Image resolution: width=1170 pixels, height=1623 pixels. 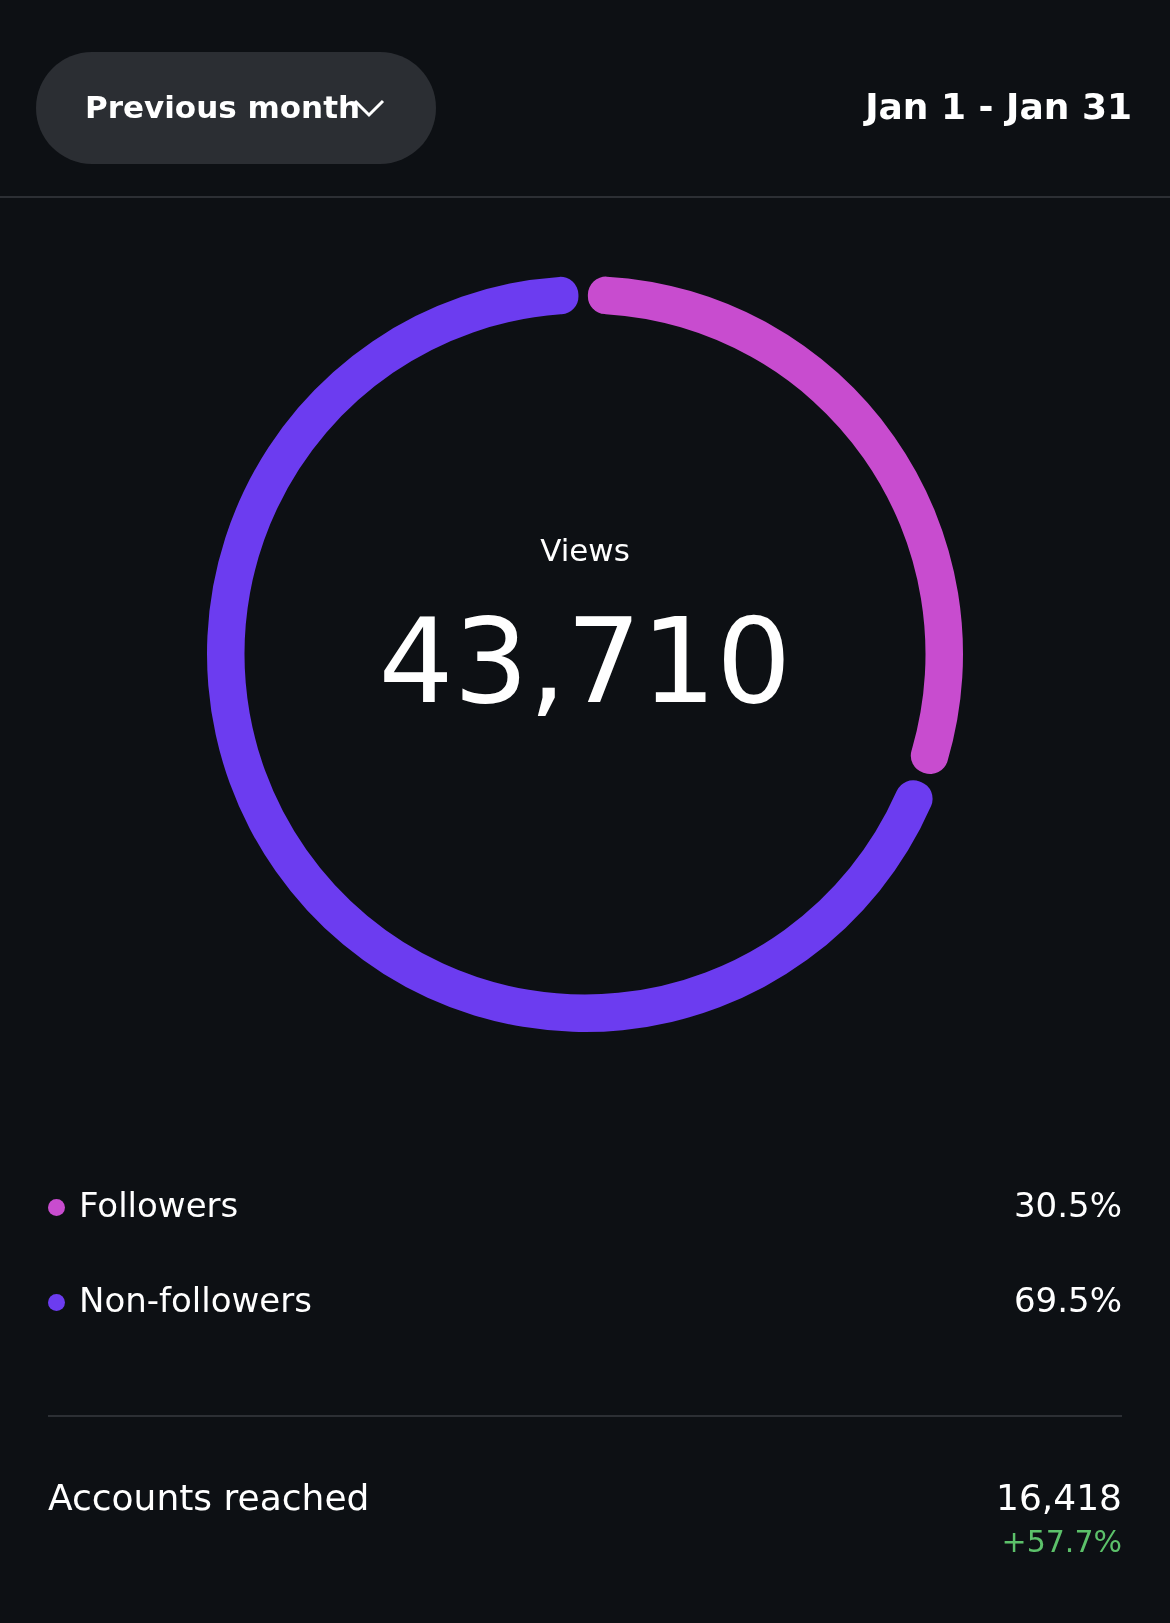 What do you see at coordinates (223, 107) in the screenshot?
I see `text: Previous month` at bounding box center [223, 107].